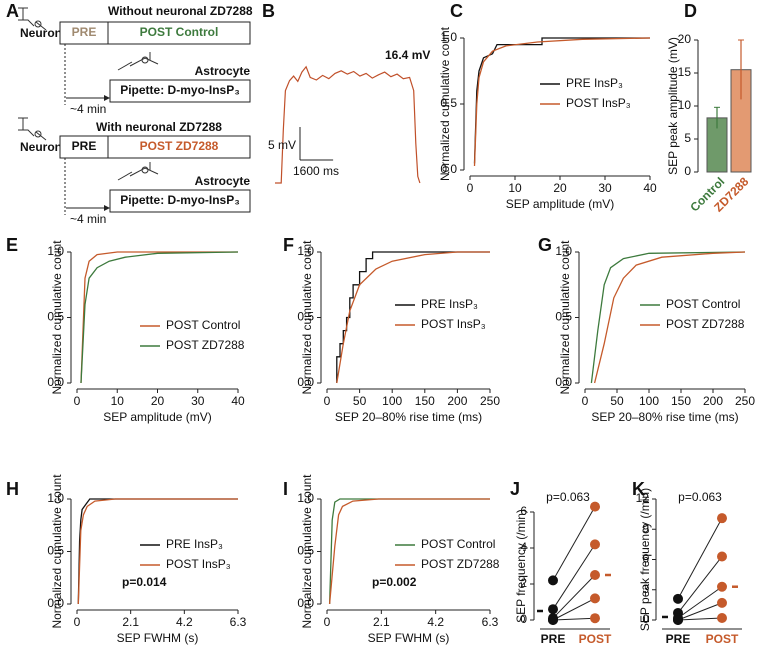 This screenshot has height=655, width=757. I want to click on y-tick-label: 0, so click(523, 619).